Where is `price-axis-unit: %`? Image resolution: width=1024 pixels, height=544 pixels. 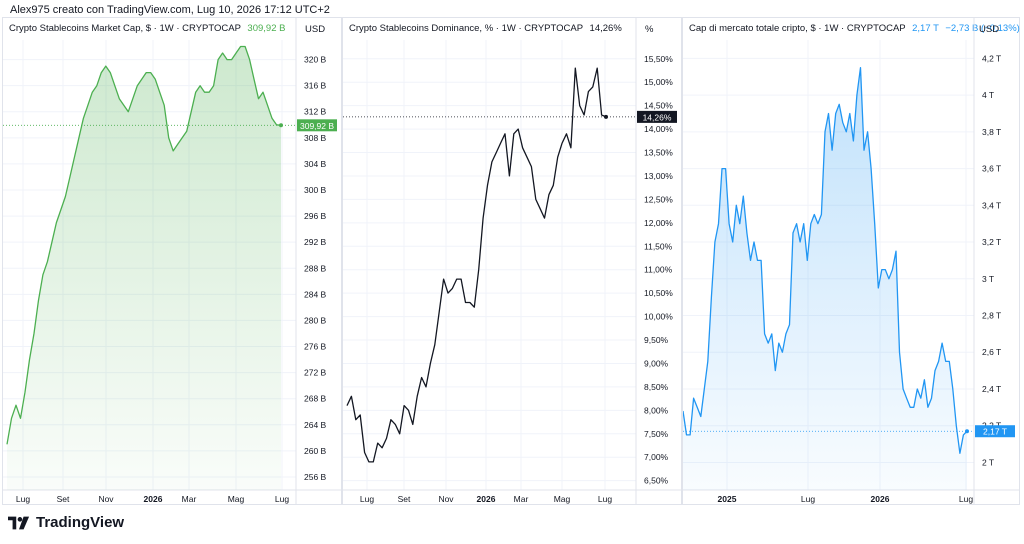
price-axis-unit: % is located at coordinates (649, 29).